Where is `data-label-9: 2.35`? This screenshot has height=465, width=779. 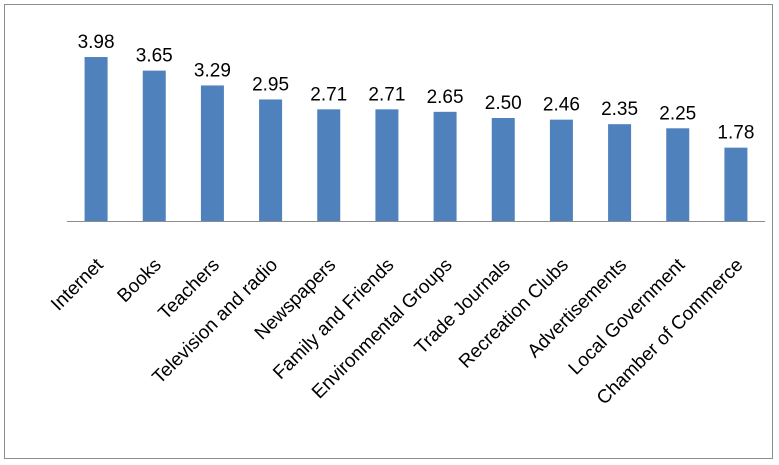 data-label-9: 2.35 is located at coordinates (619, 109).